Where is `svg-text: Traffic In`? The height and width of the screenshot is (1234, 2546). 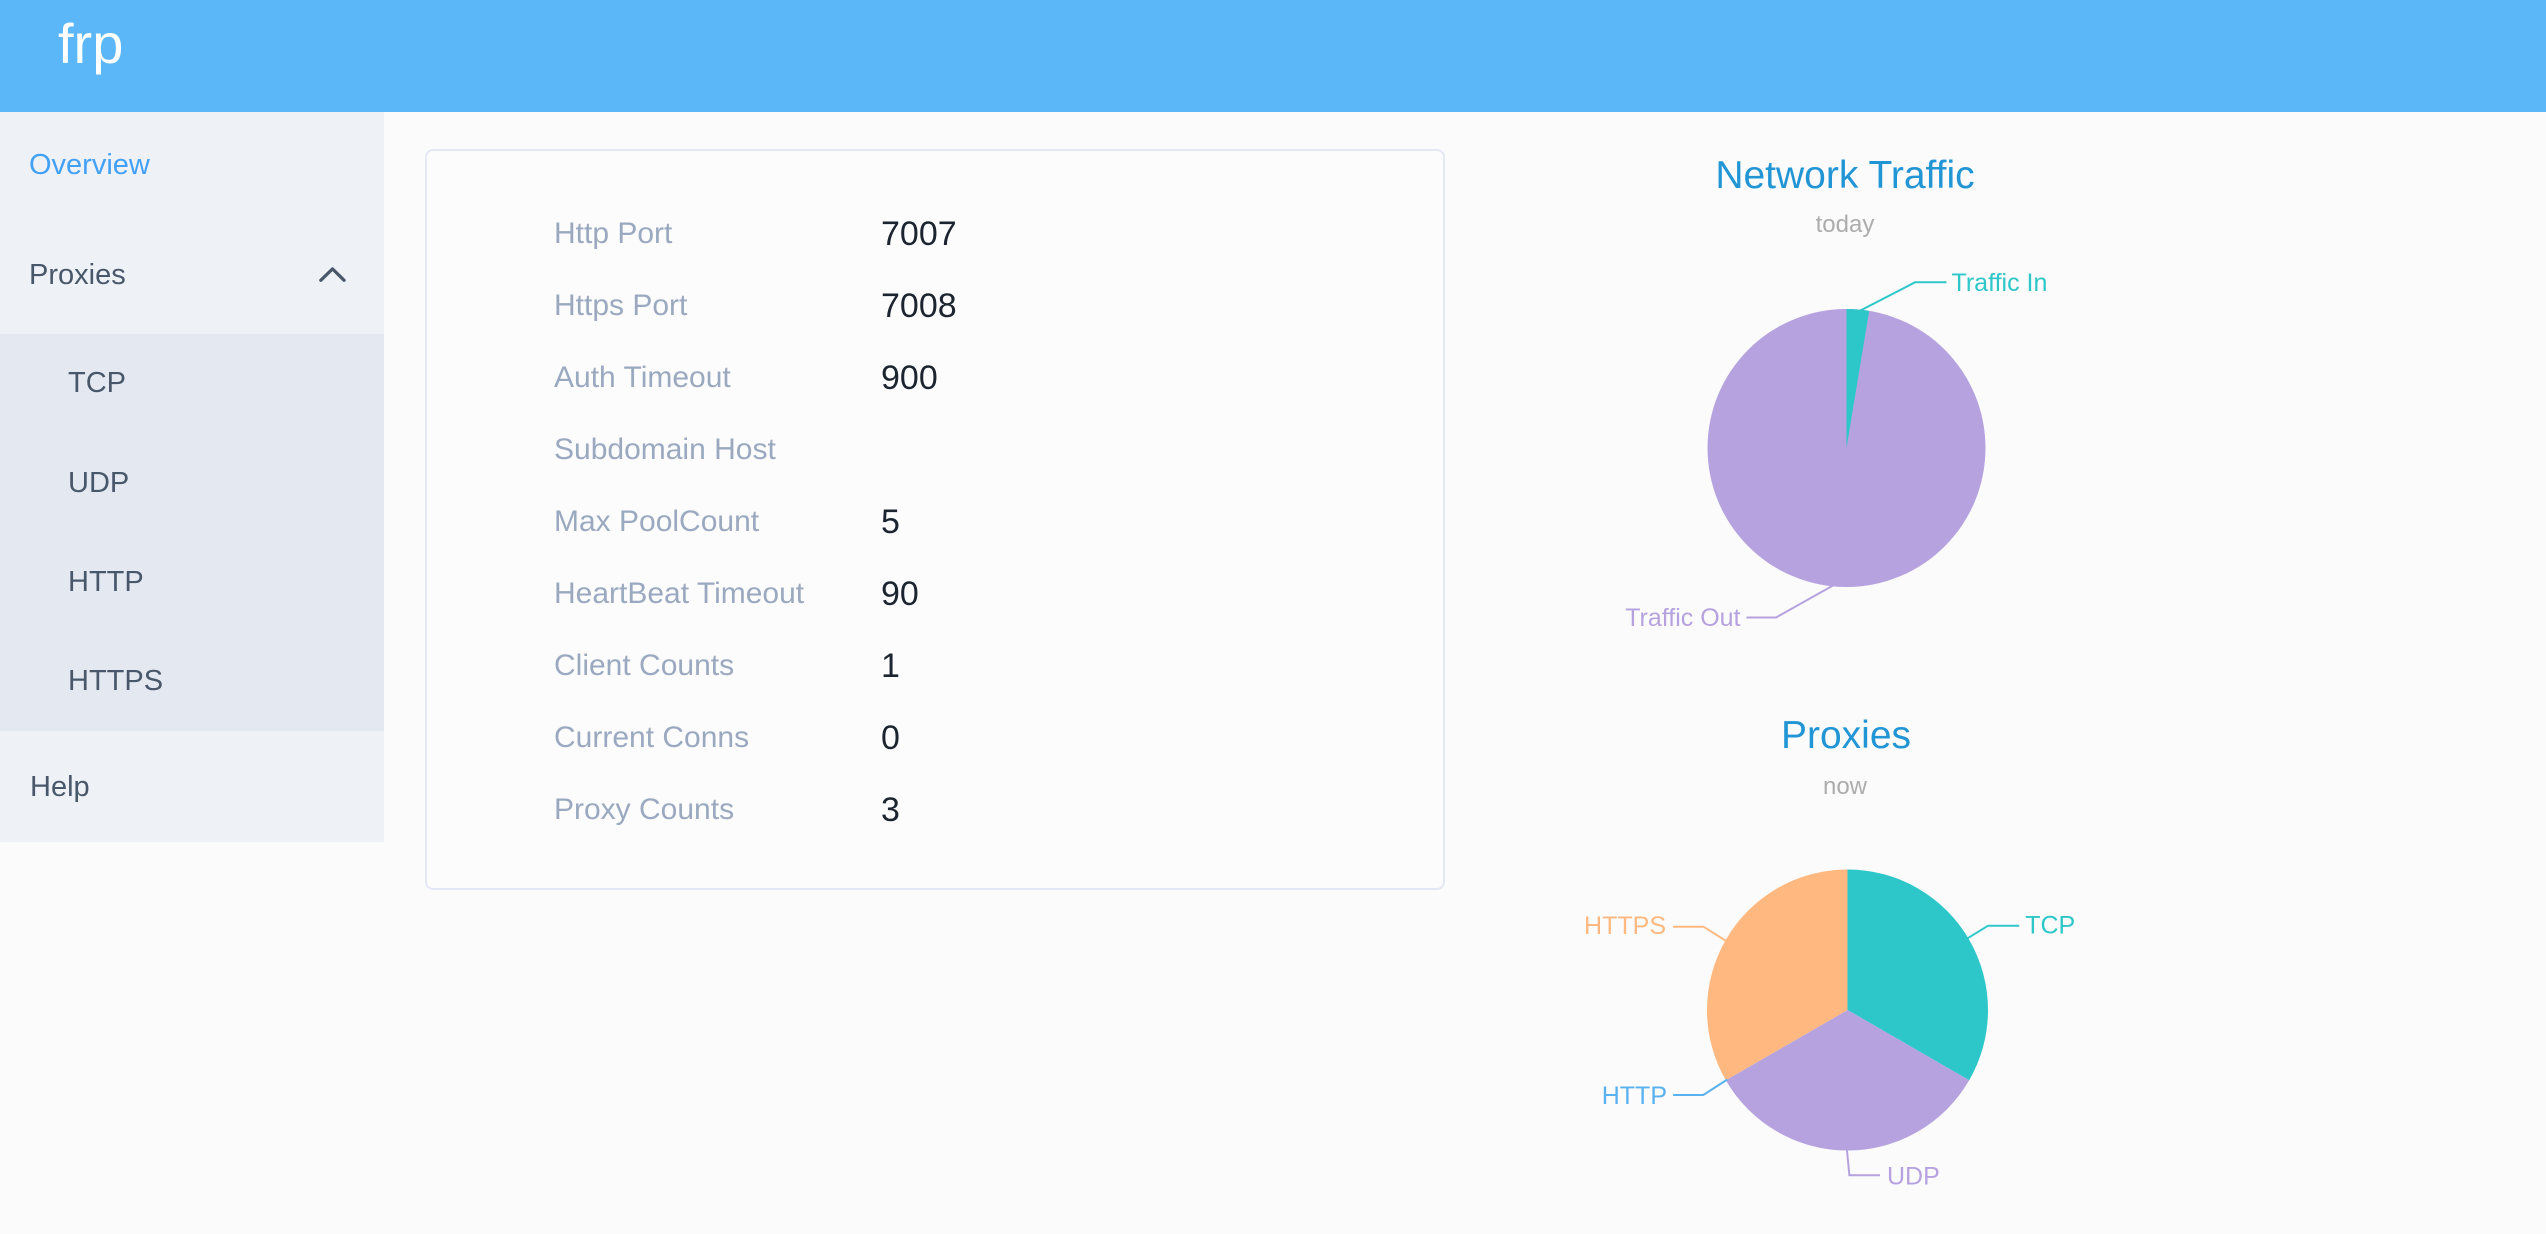
svg-text: Traffic In is located at coordinates (2000, 283).